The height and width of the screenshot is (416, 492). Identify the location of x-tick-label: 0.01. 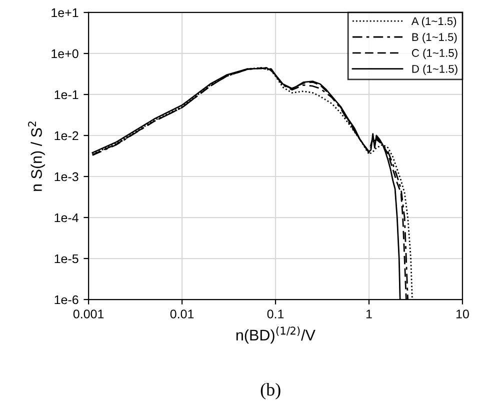
(182, 314).